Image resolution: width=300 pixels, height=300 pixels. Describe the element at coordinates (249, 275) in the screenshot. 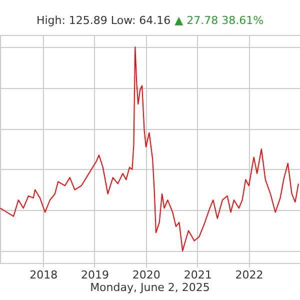

I see `x-tick-label: 2022` at that location.